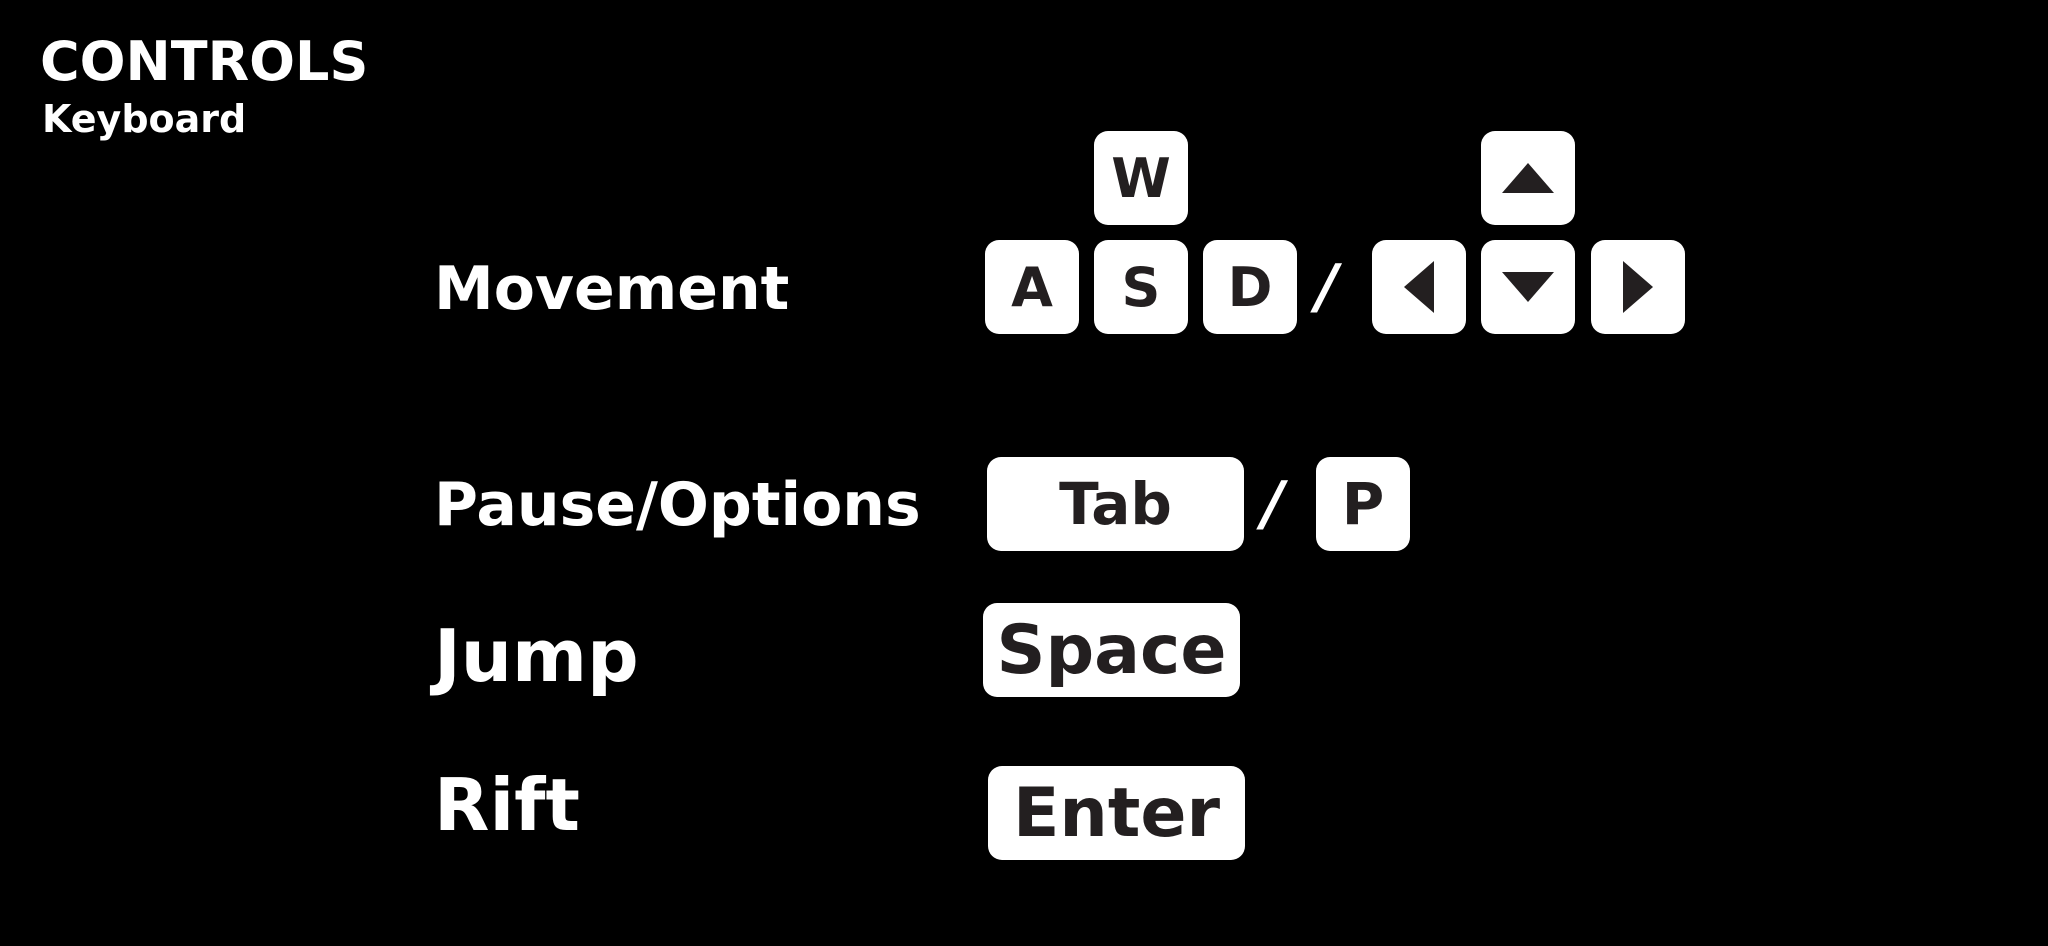 Image resolution: width=2048 pixels, height=946 pixels. Describe the element at coordinates (612, 289) in the screenshot. I see `movement-label: Movement` at that location.